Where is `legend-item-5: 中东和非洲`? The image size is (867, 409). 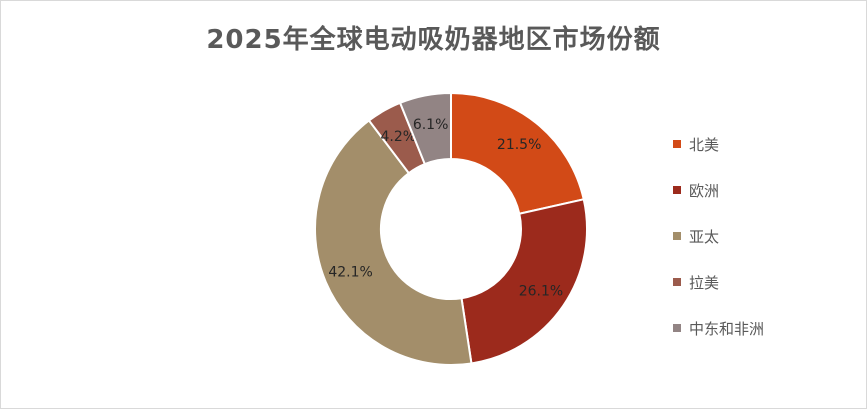 legend-item-5: 中东和非洲 is located at coordinates (718, 328).